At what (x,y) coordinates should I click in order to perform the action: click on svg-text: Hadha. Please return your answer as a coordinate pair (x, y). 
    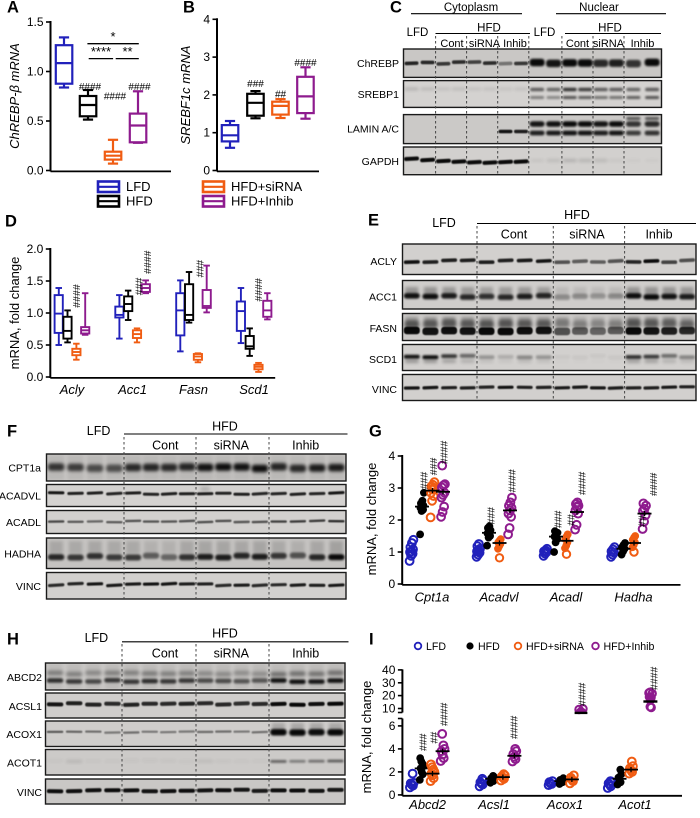
    Looking at the image, I should click on (633, 597).